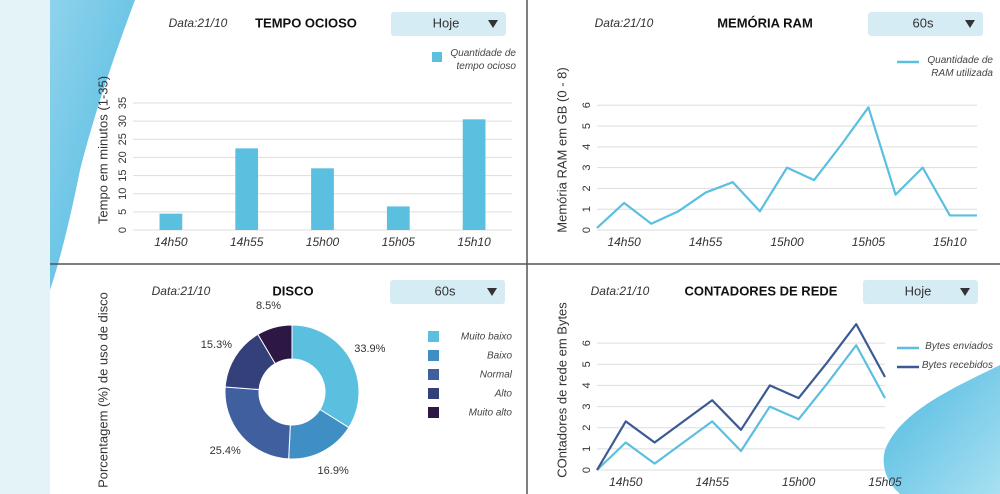 The width and height of the screenshot is (1000, 494). Describe the element at coordinates (268, 306) in the screenshot. I see `value-label: 8.5%` at that location.